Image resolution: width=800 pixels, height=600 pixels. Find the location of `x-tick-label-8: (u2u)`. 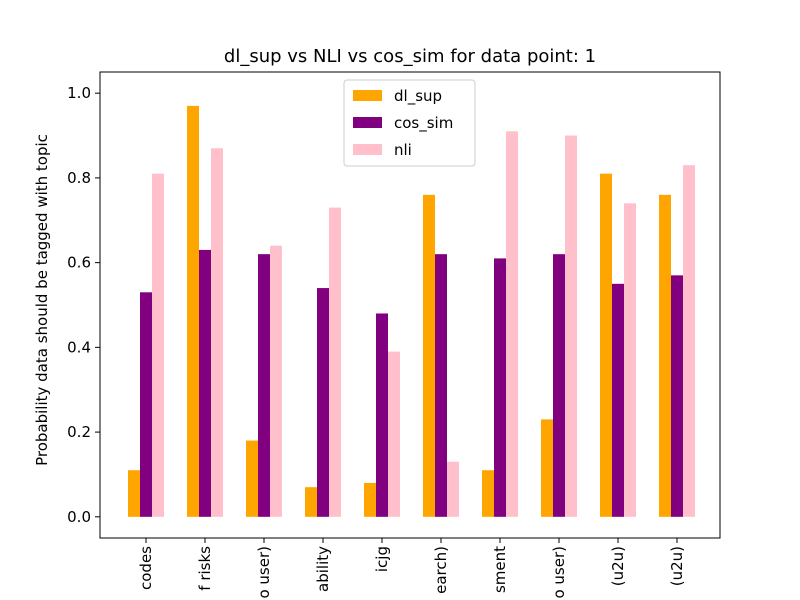

x-tick-label-8: (u2u) is located at coordinates (618, 566).